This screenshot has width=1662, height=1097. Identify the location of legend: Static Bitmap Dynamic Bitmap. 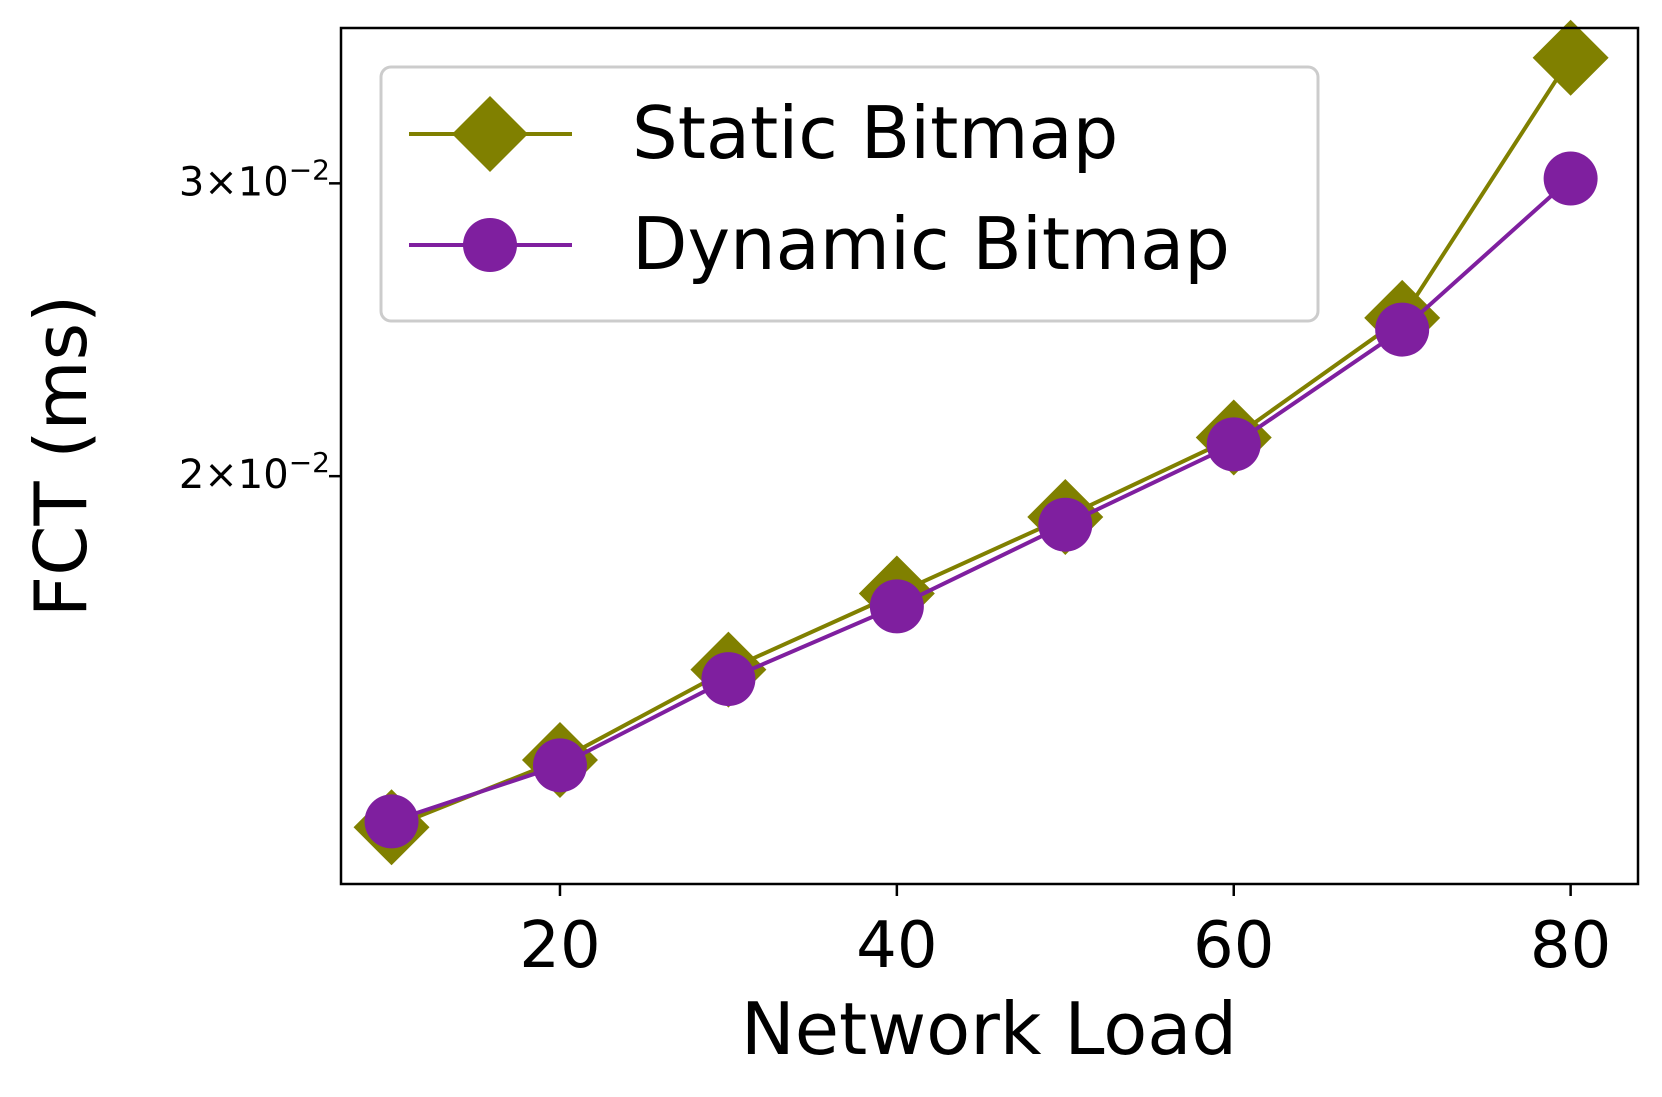
(849, 194).